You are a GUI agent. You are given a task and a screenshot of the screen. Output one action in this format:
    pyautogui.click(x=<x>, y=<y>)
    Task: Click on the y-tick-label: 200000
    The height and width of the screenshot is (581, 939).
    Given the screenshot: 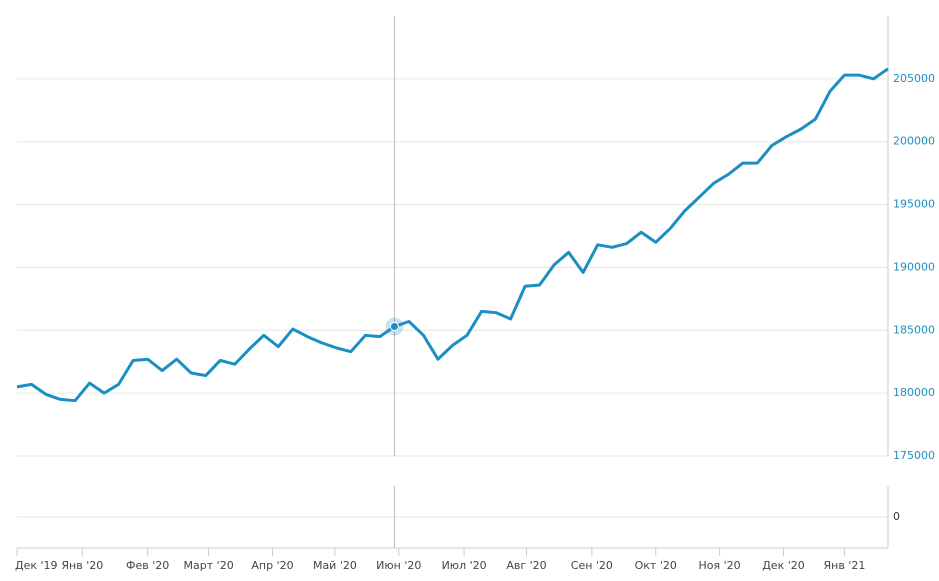 What is the action you would take?
    pyautogui.click(x=914, y=141)
    